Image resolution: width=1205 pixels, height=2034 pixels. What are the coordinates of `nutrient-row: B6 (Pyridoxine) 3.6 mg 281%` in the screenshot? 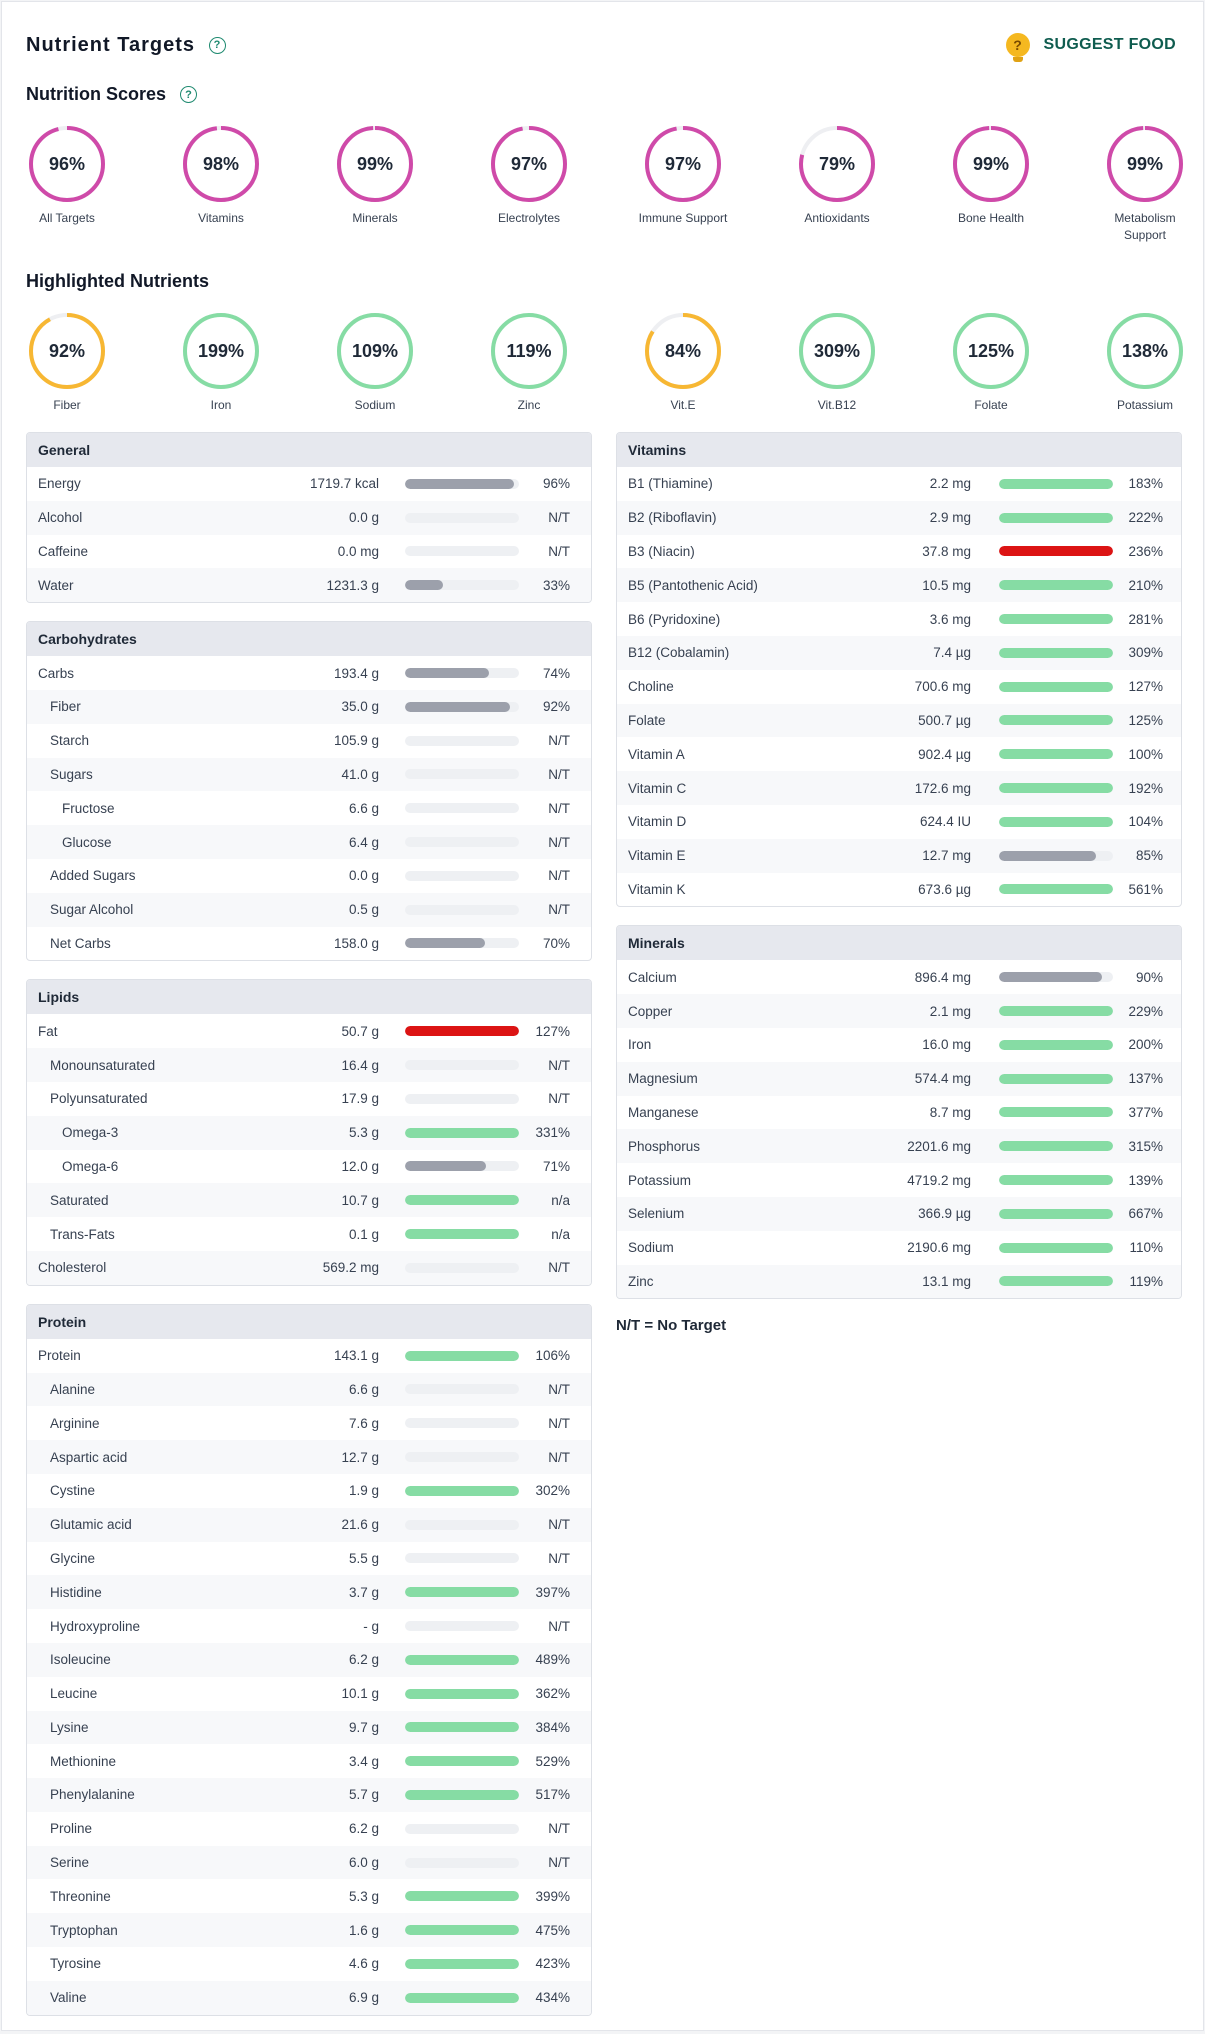 It's located at (899, 619).